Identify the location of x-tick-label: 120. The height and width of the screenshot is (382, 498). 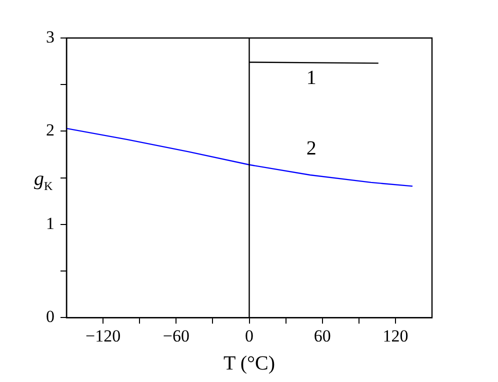
(395, 336).